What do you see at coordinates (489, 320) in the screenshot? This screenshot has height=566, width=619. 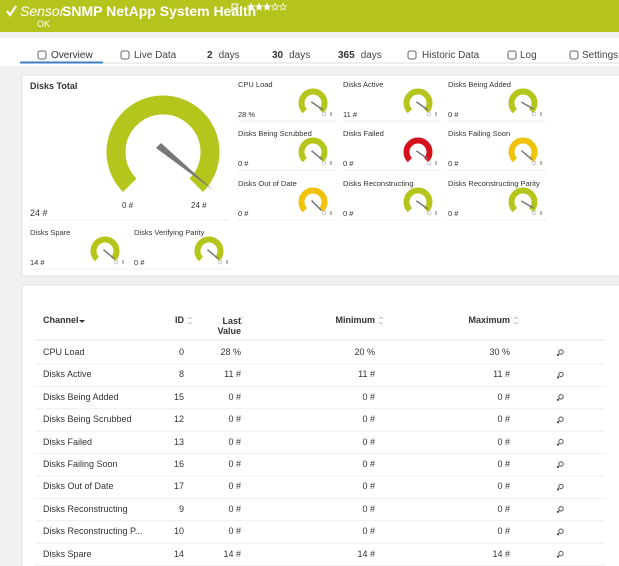 I see `column-header: Maximum` at bounding box center [489, 320].